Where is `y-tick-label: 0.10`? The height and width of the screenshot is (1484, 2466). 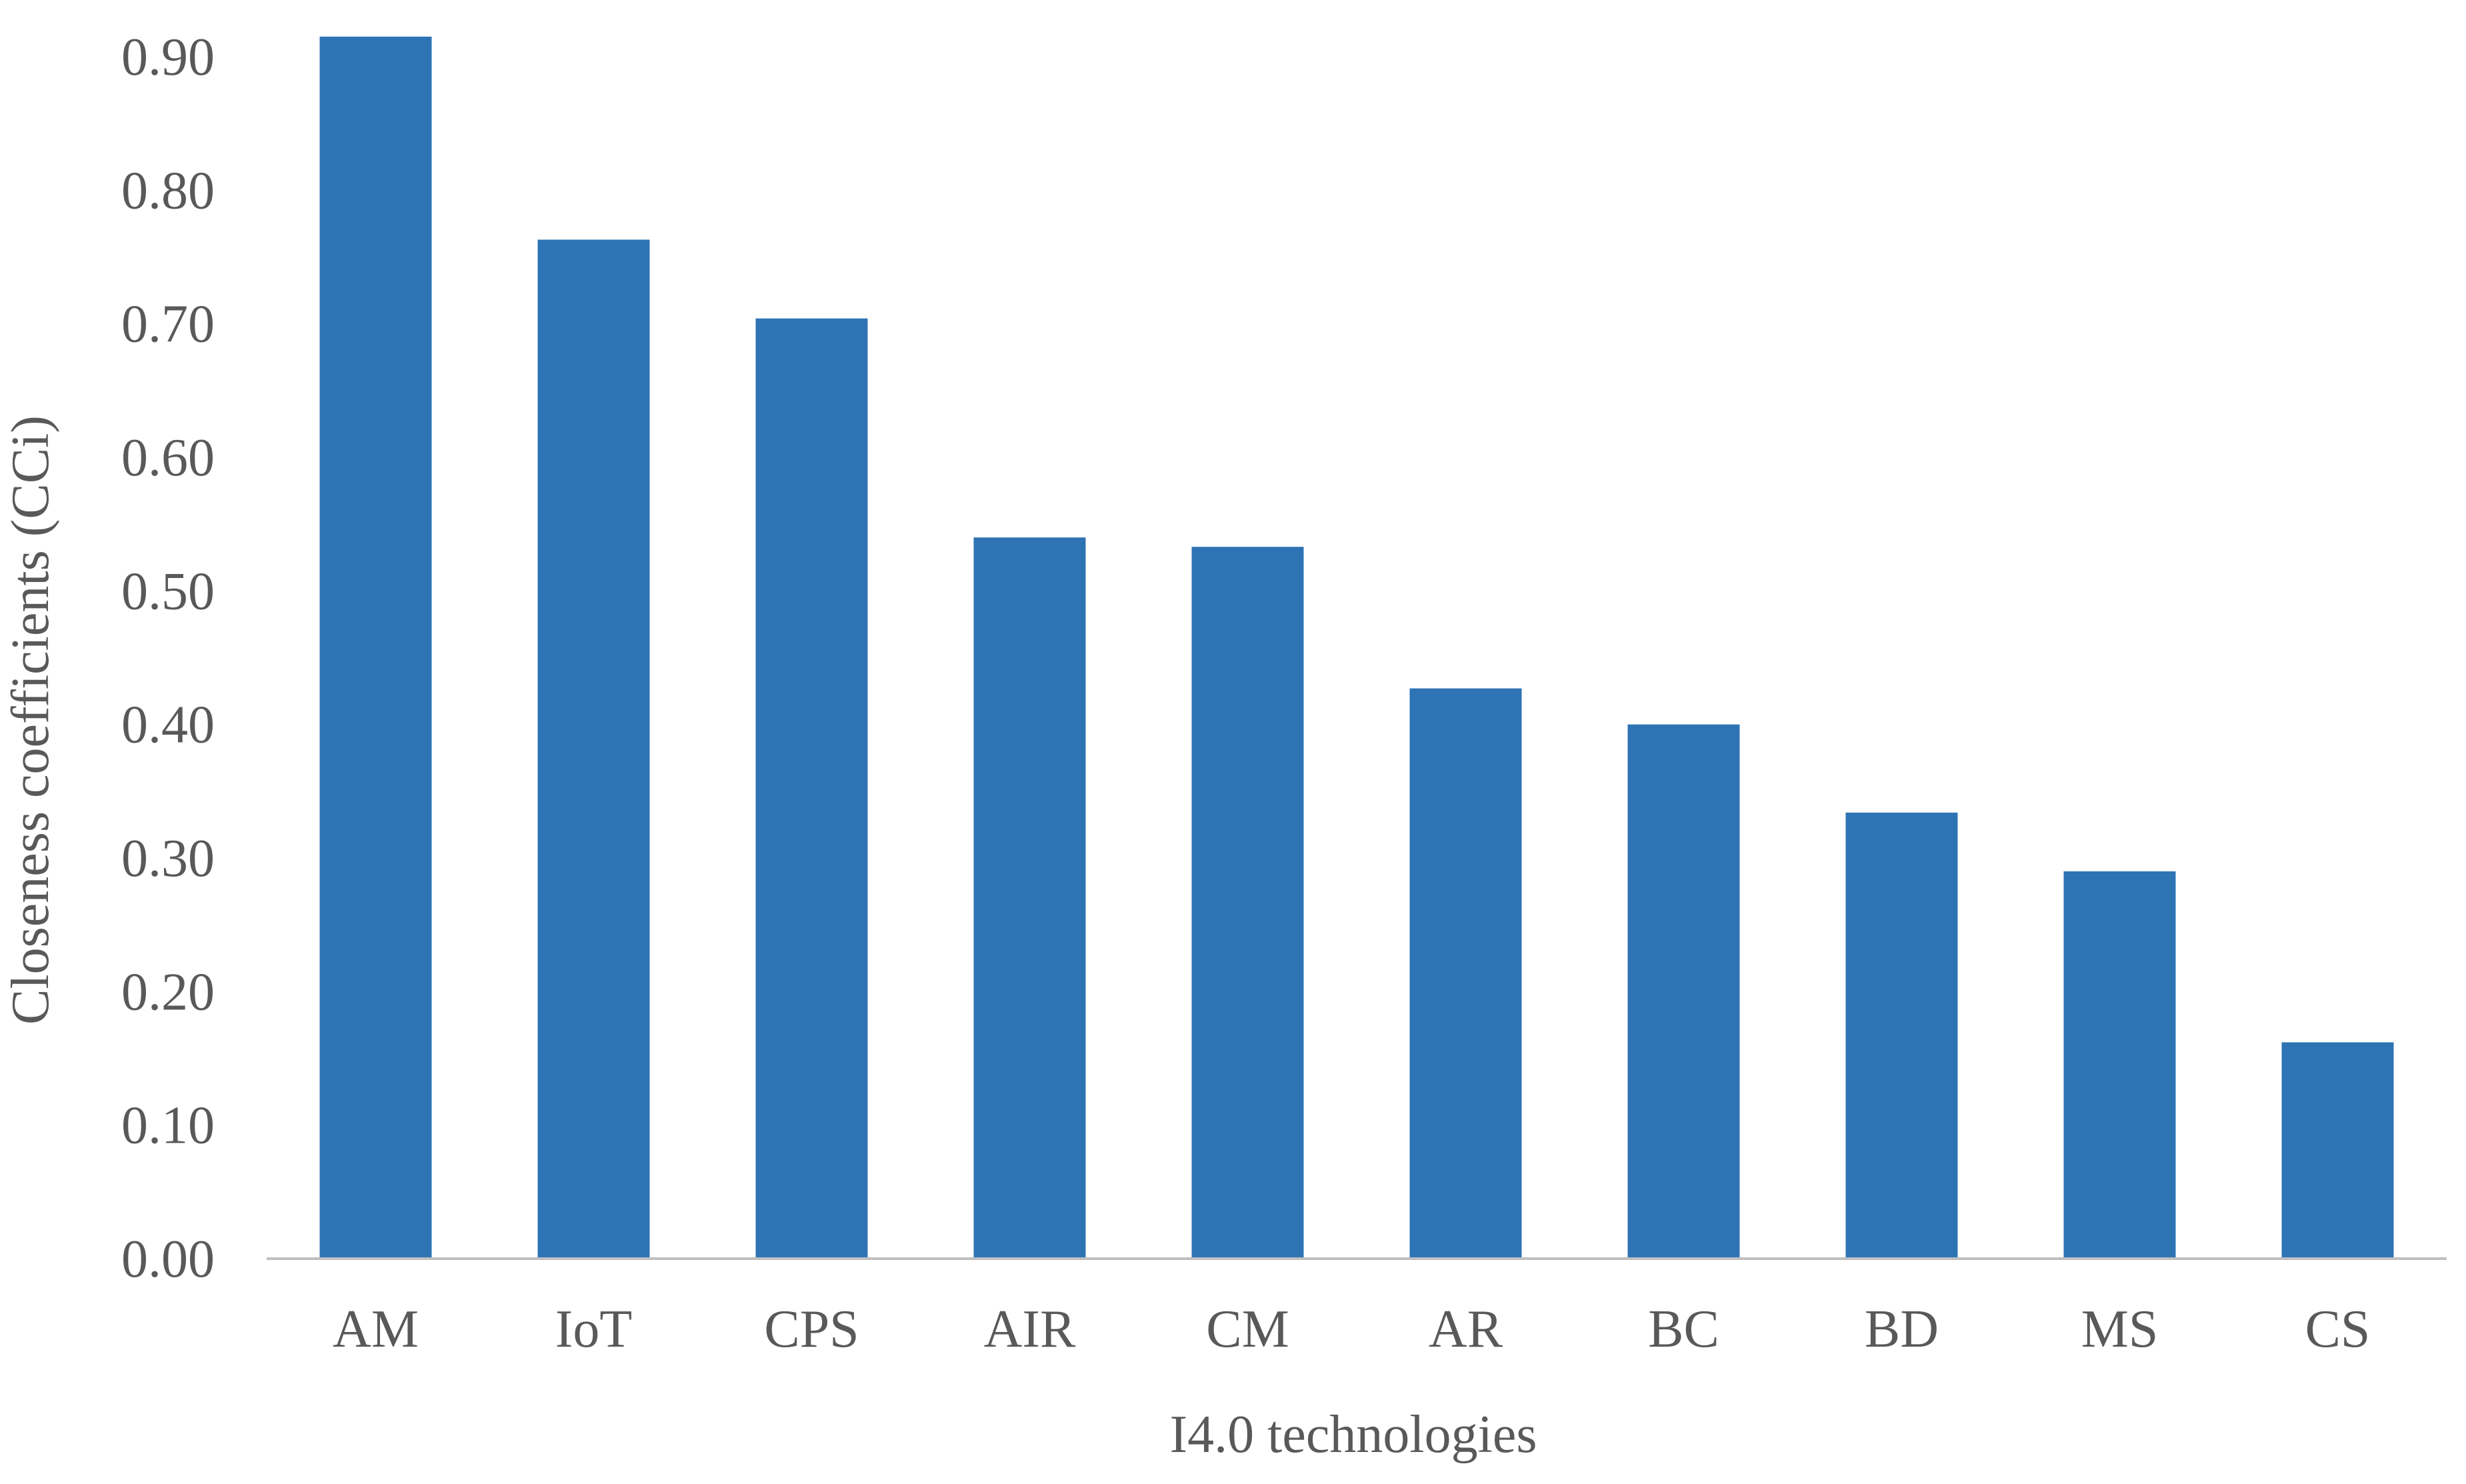 y-tick-label: 0.10 is located at coordinates (168, 1126).